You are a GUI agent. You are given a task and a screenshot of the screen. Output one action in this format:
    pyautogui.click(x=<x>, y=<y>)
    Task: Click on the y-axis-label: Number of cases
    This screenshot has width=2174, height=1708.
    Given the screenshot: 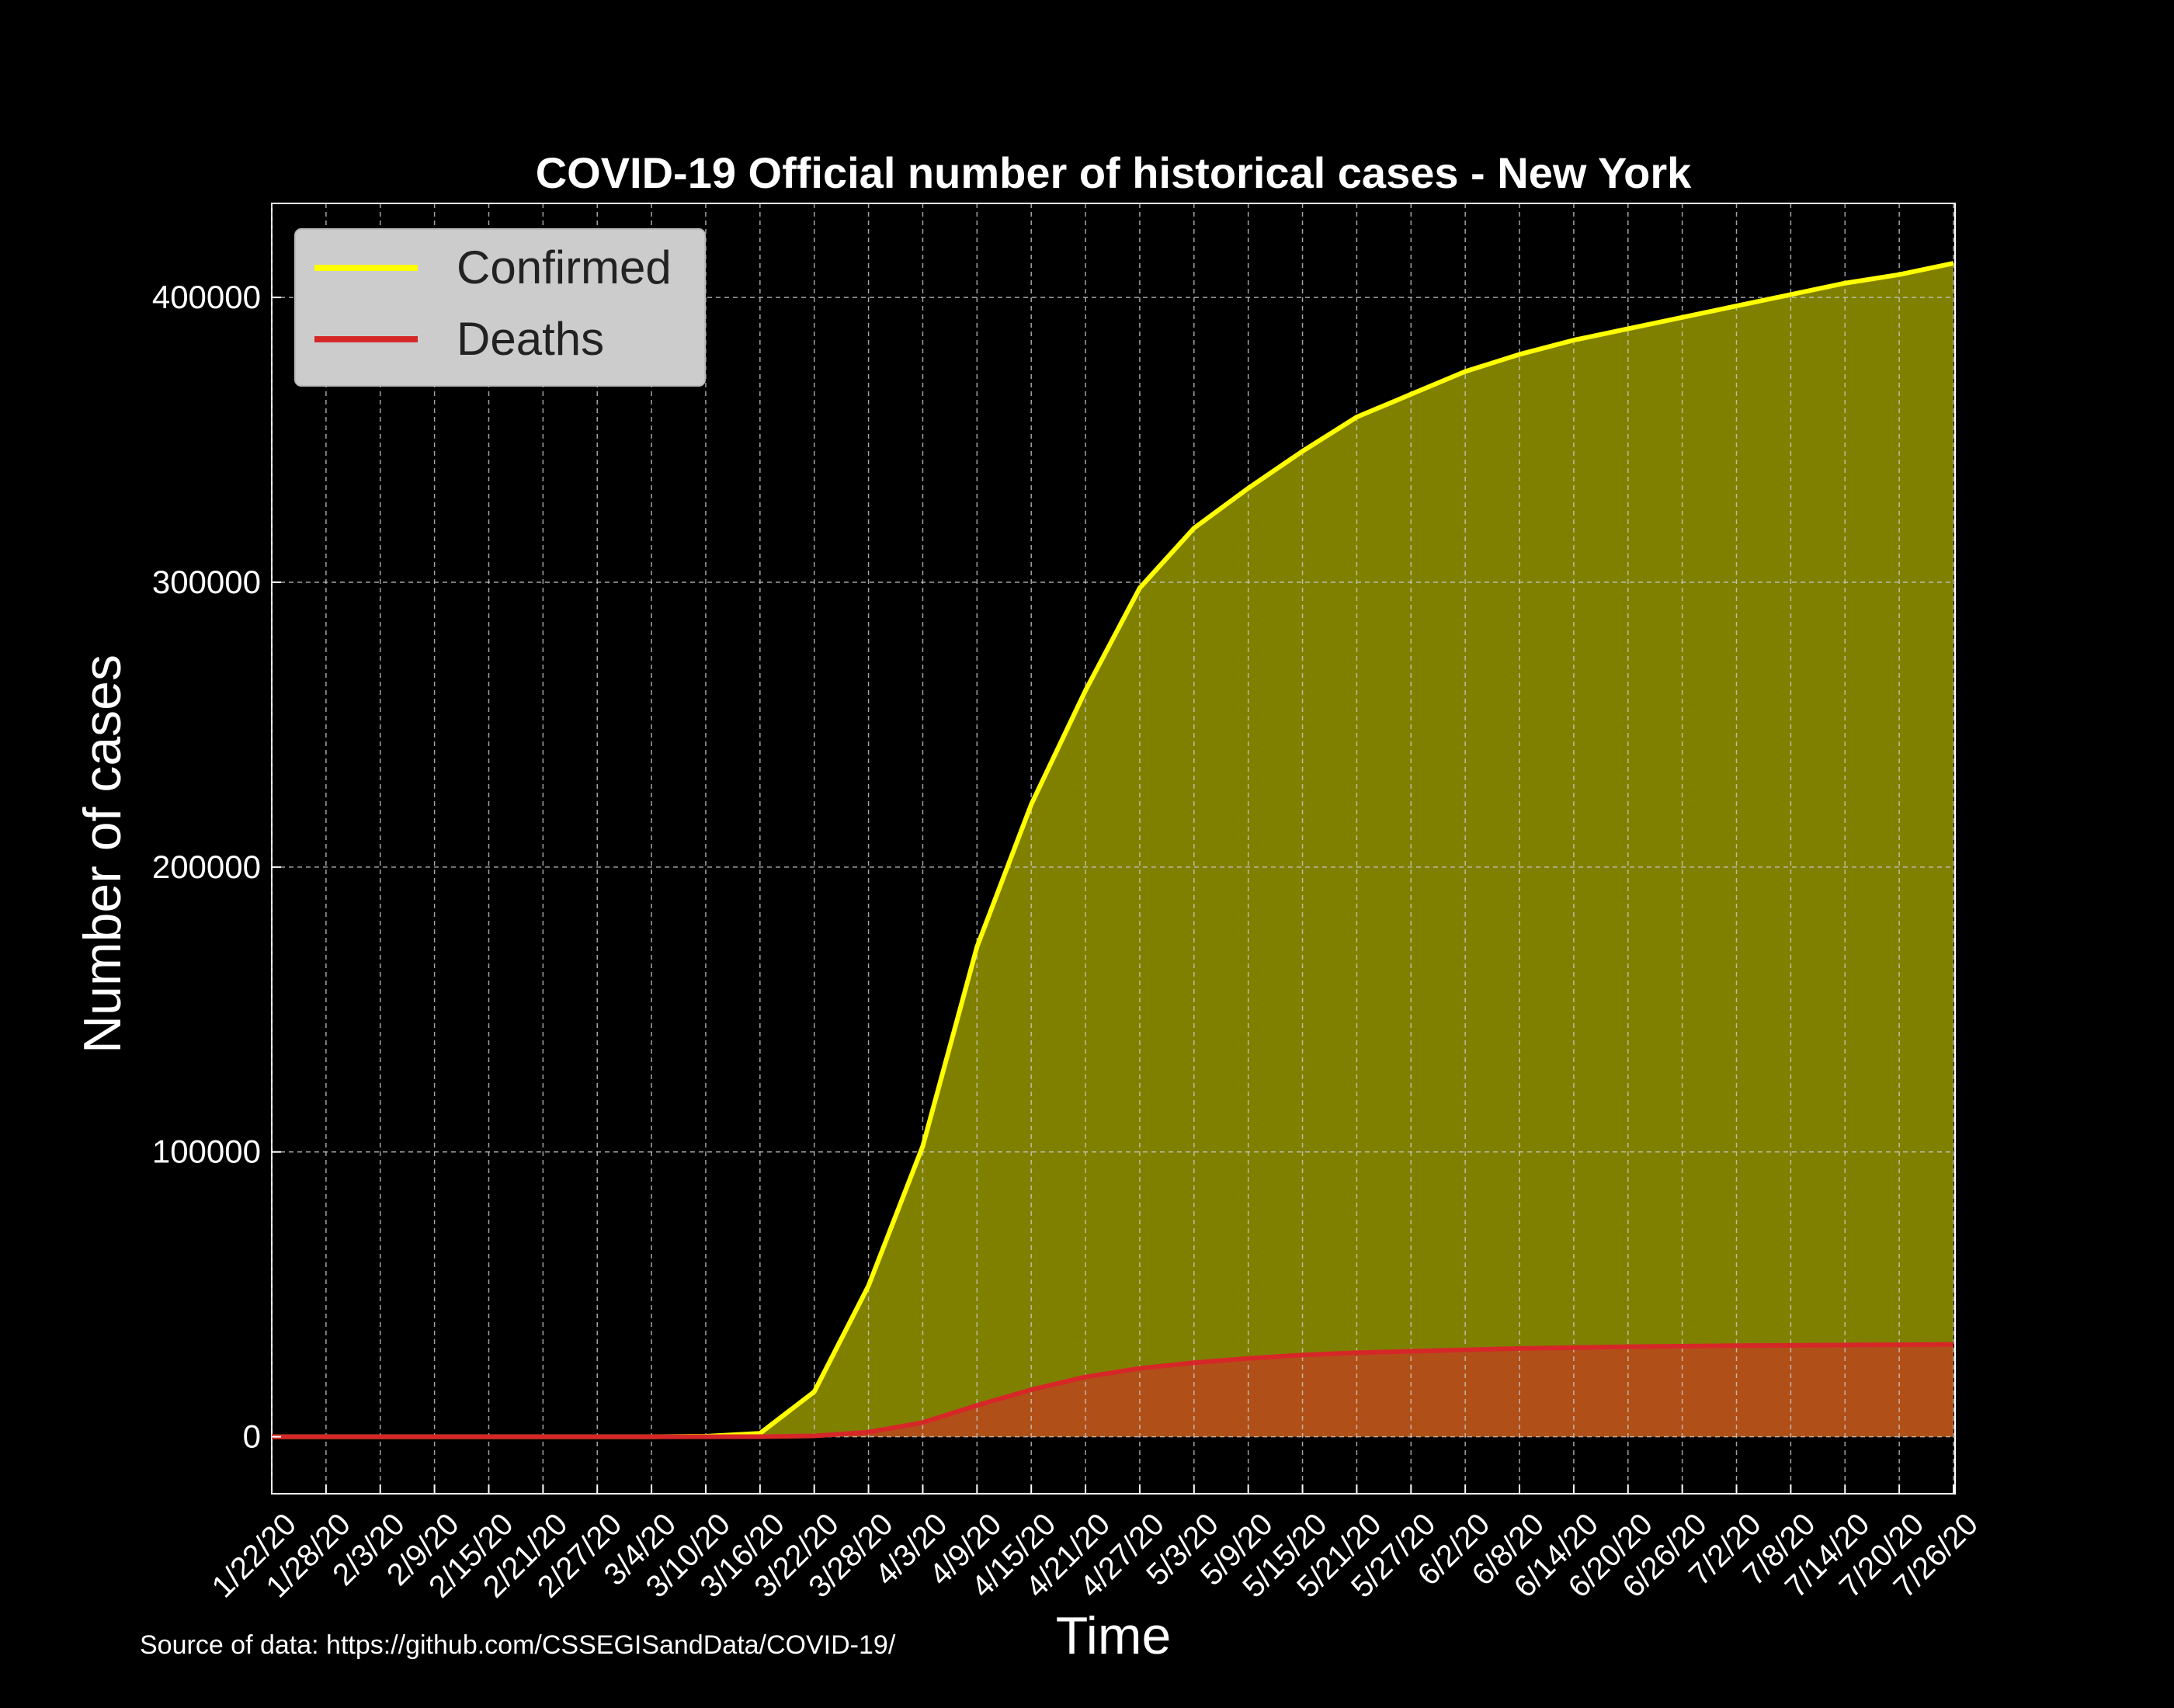 What is the action you would take?
    pyautogui.click(x=102, y=854)
    